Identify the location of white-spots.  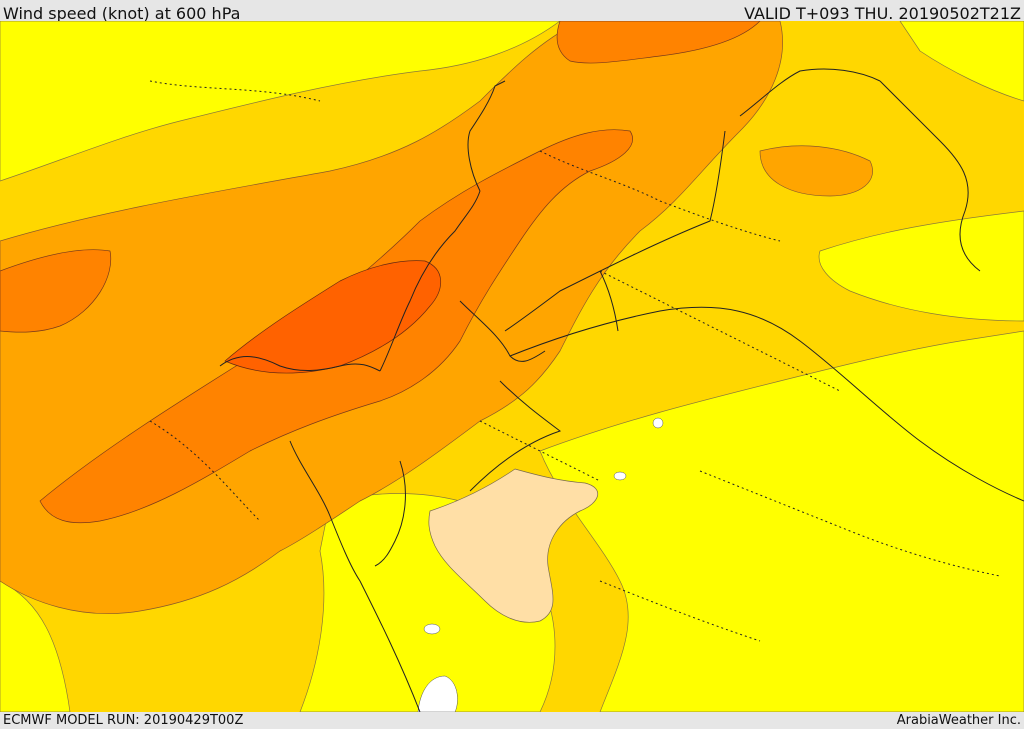
(540, 564).